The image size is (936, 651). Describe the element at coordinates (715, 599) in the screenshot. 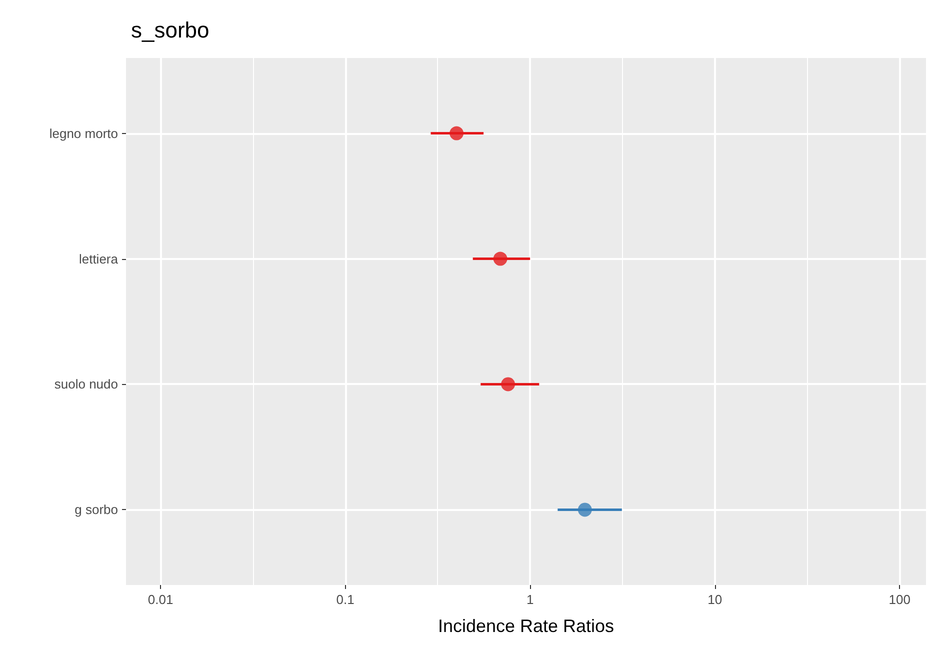

I see `x-tick-label: 10` at that location.